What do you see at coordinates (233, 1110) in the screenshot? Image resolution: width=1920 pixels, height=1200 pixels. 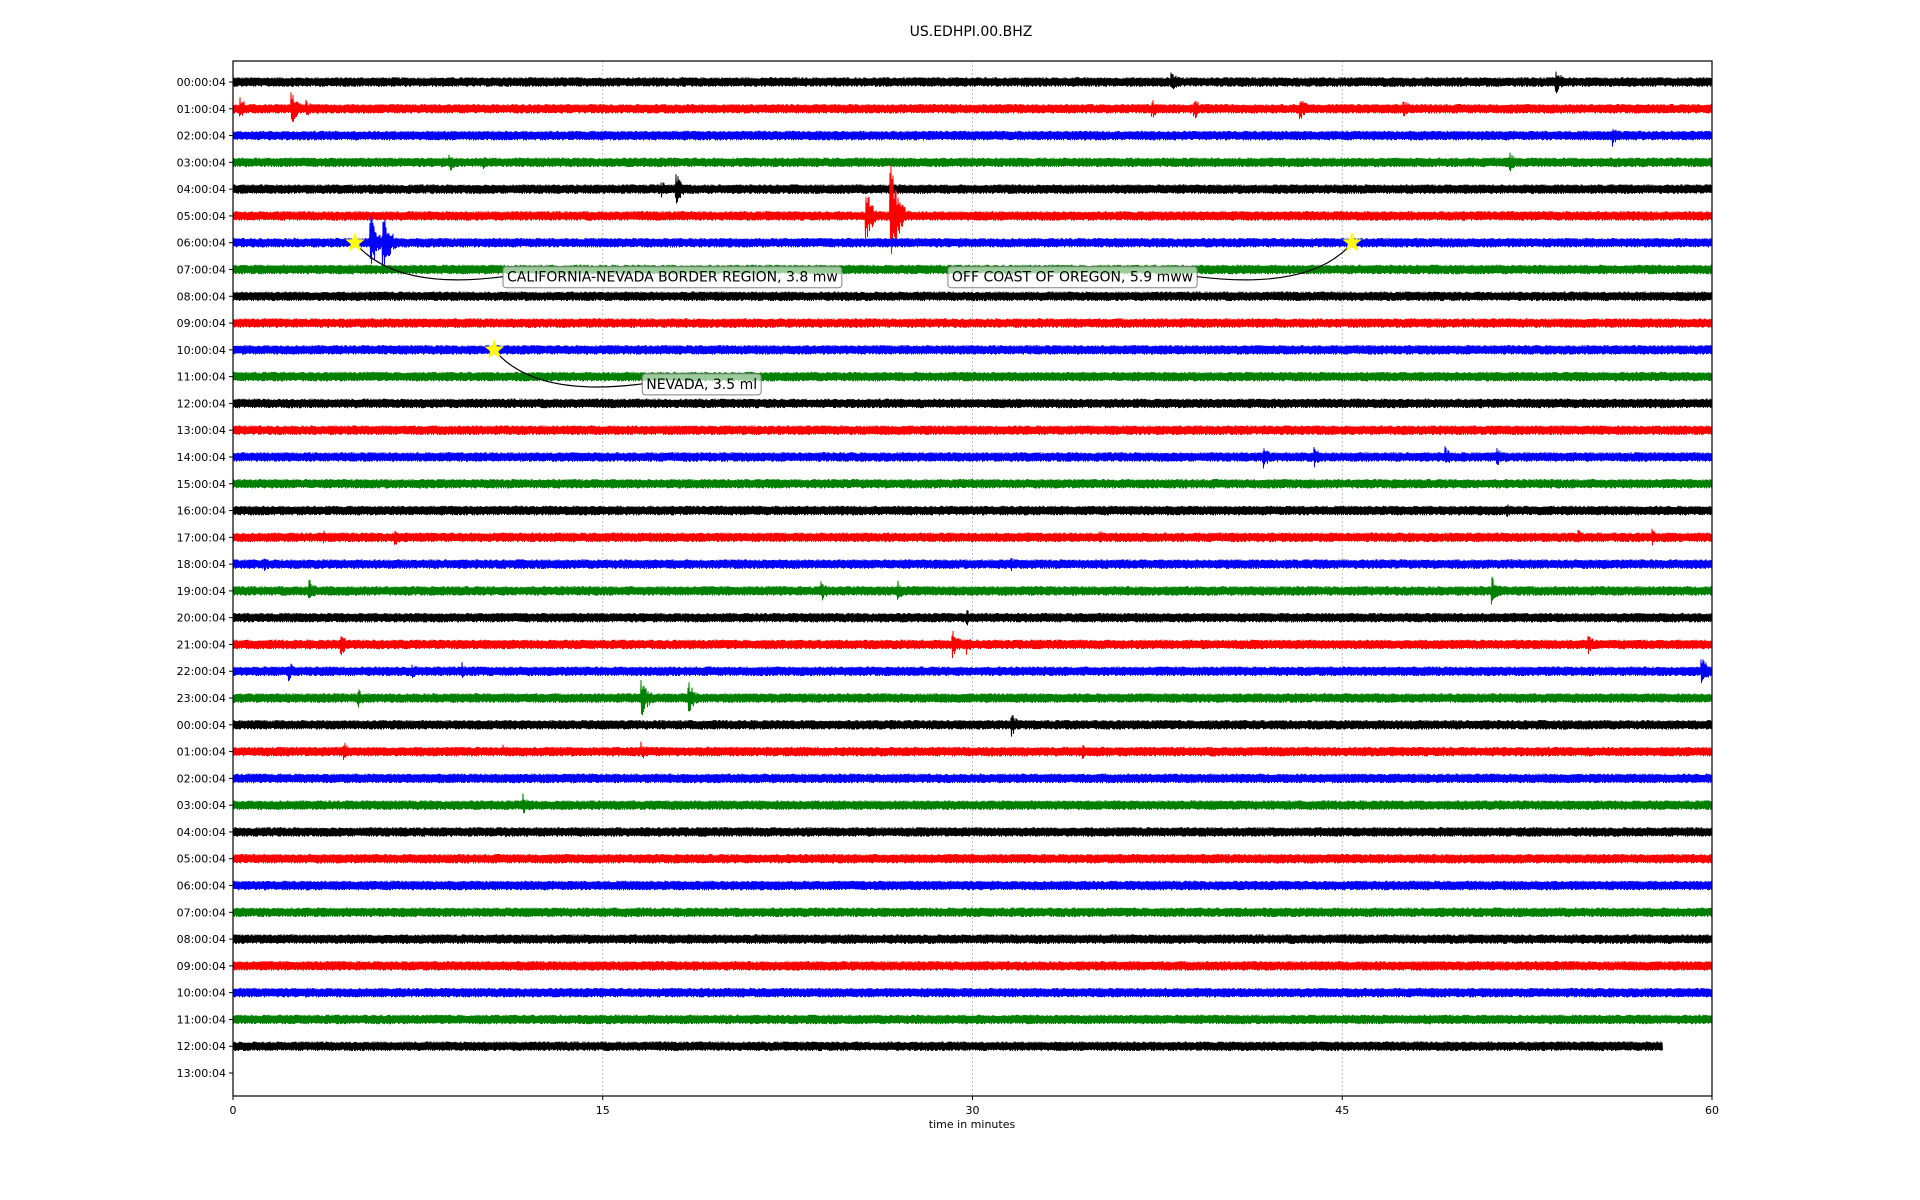 I see `x-tick-label: 0` at bounding box center [233, 1110].